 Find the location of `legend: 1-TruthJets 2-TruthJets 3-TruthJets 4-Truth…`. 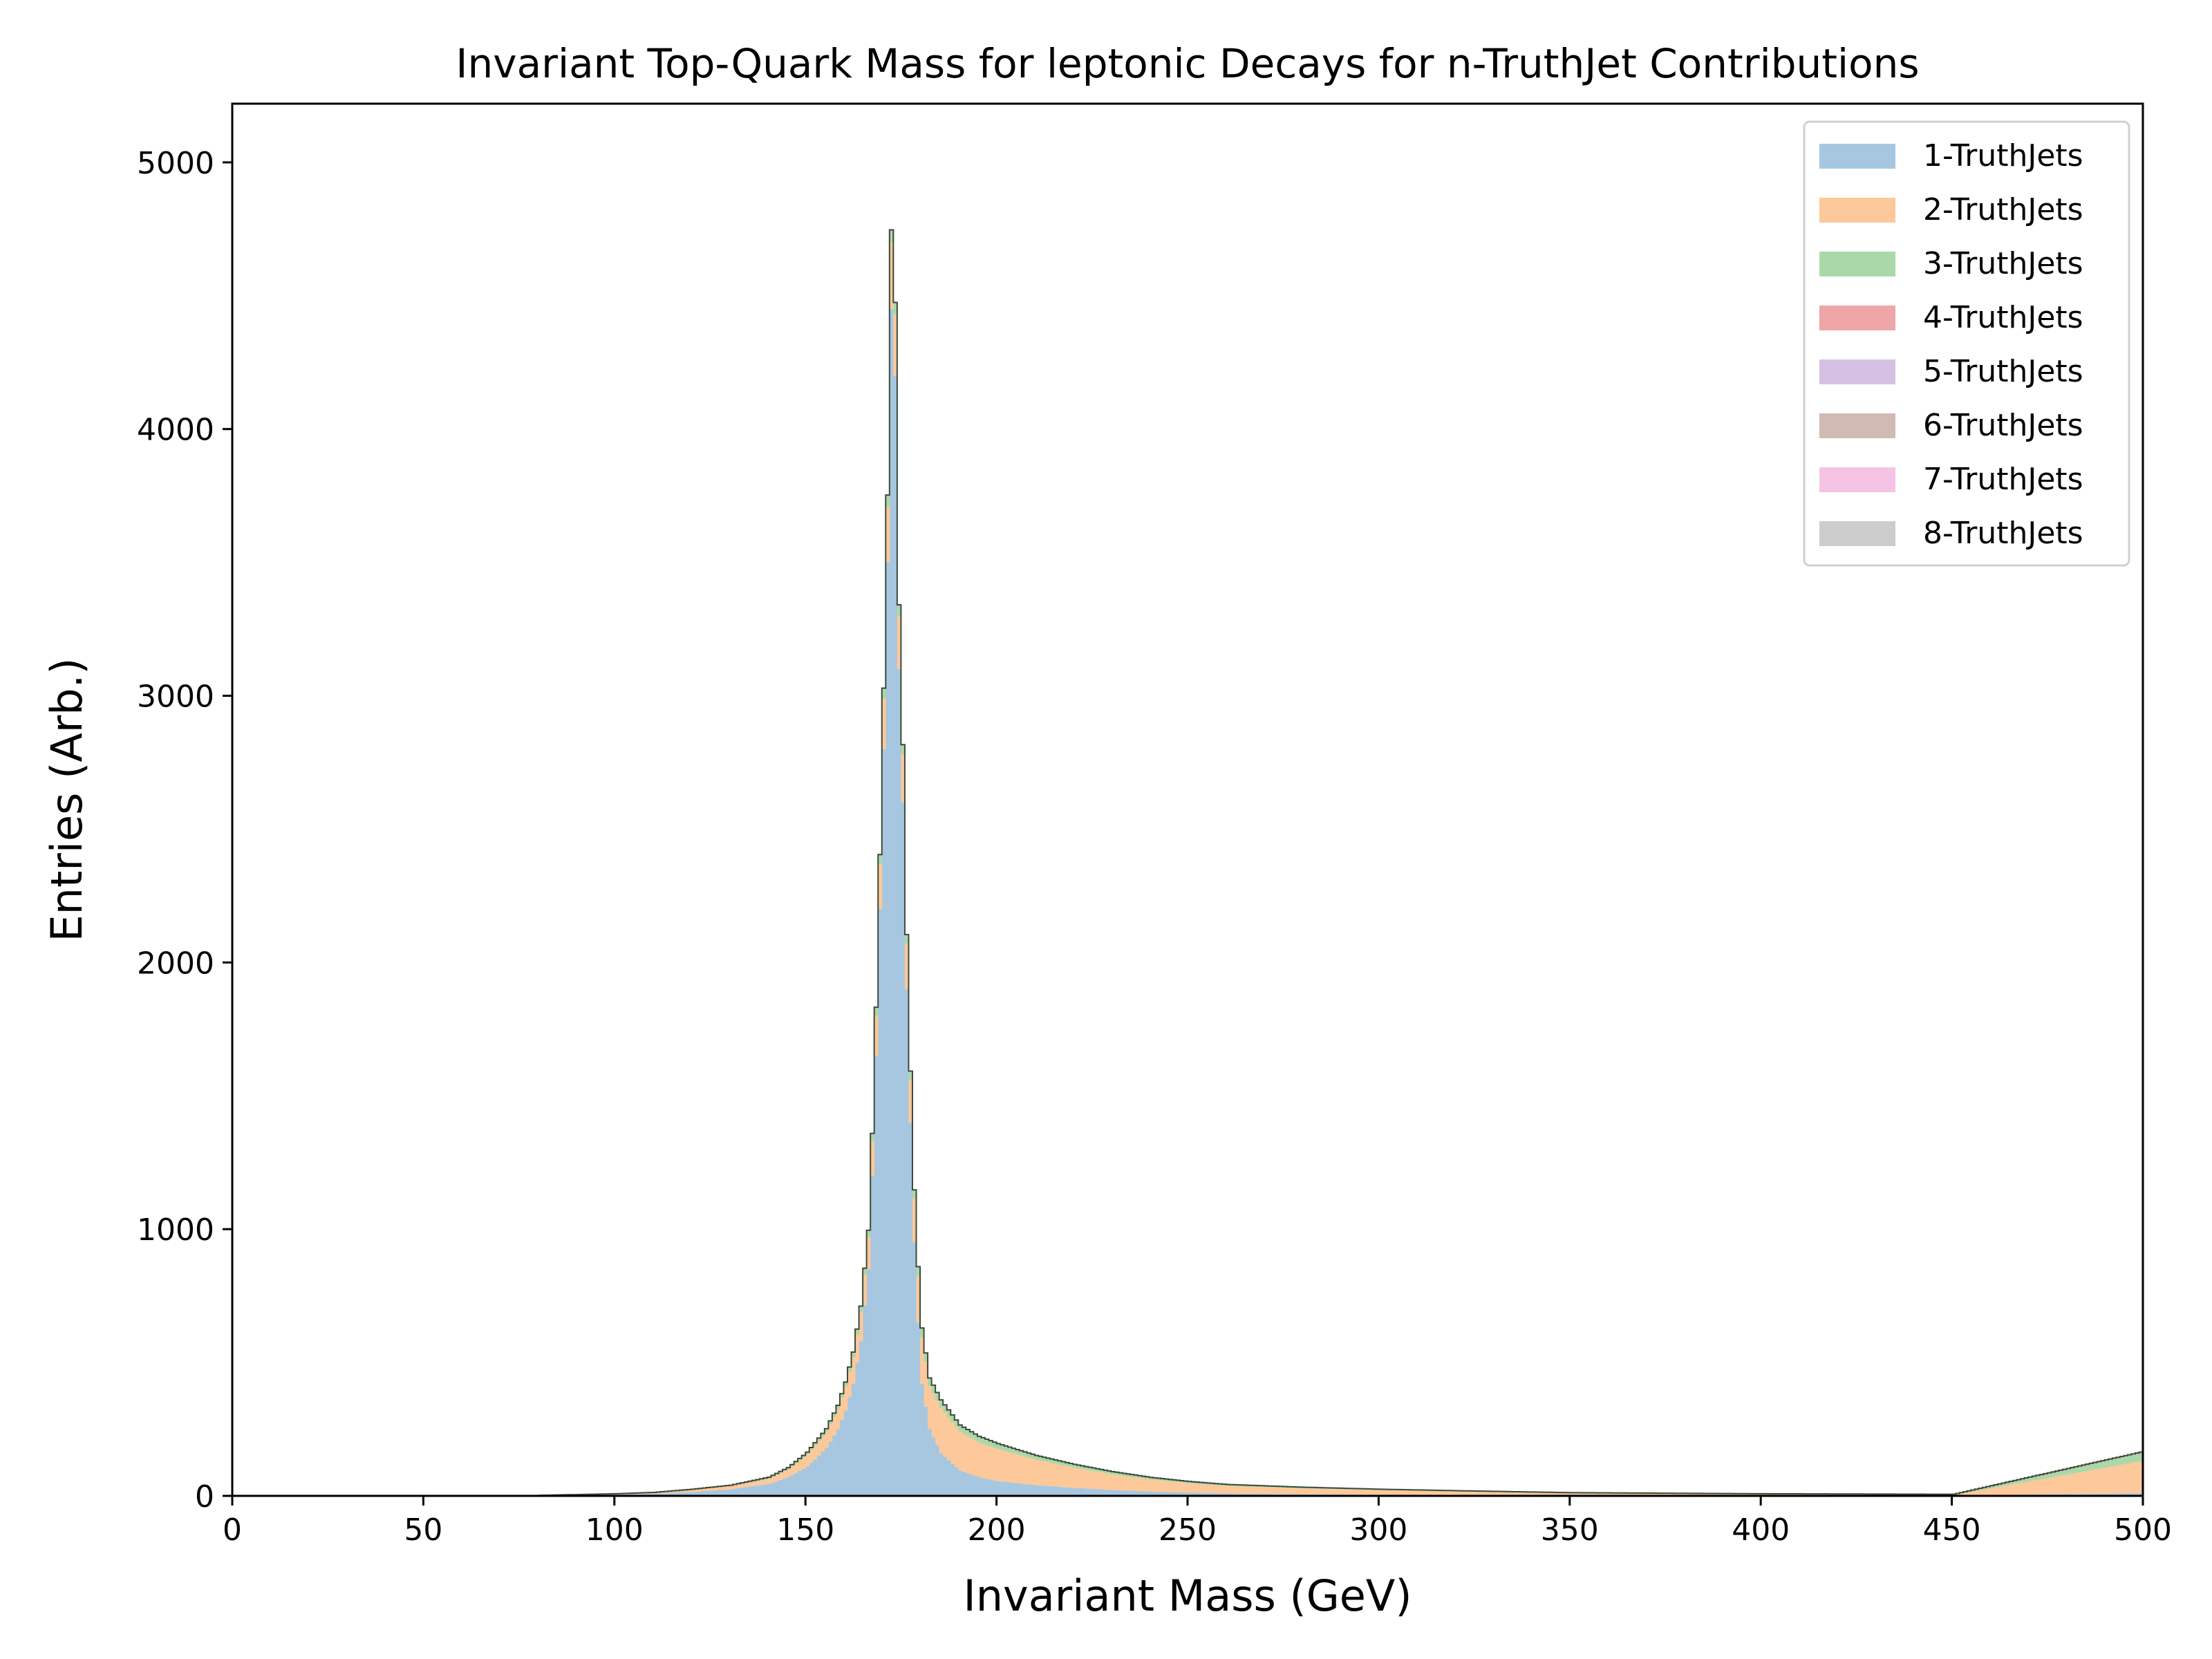

legend: 1-TruthJets 2-TruthJets 3-TruthJets 4-Truth… is located at coordinates (1966, 344).